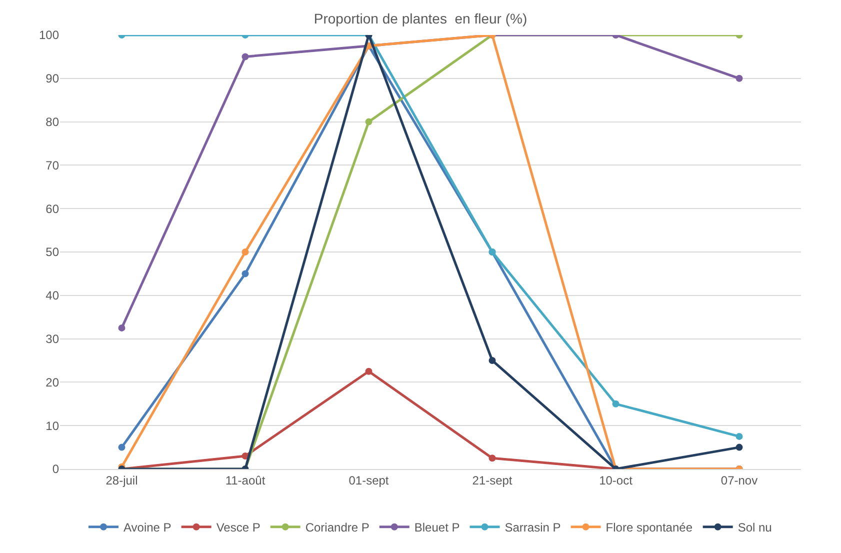 This screenshot has height=553, width=841. I want to click on y-tick-label: 70, so click(53, 165).